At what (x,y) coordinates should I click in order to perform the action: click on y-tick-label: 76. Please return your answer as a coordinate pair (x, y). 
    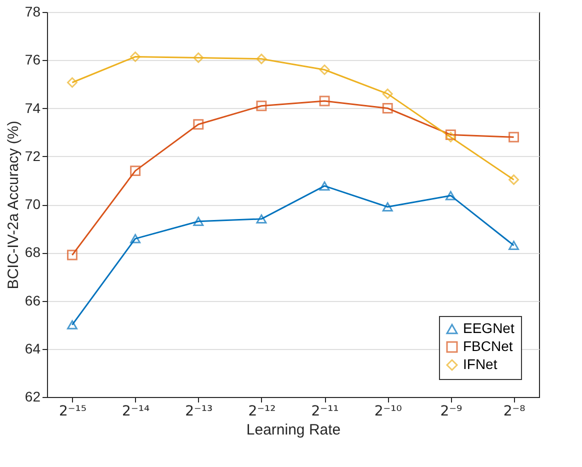
    Looking at the image, I should click on (32, 60).